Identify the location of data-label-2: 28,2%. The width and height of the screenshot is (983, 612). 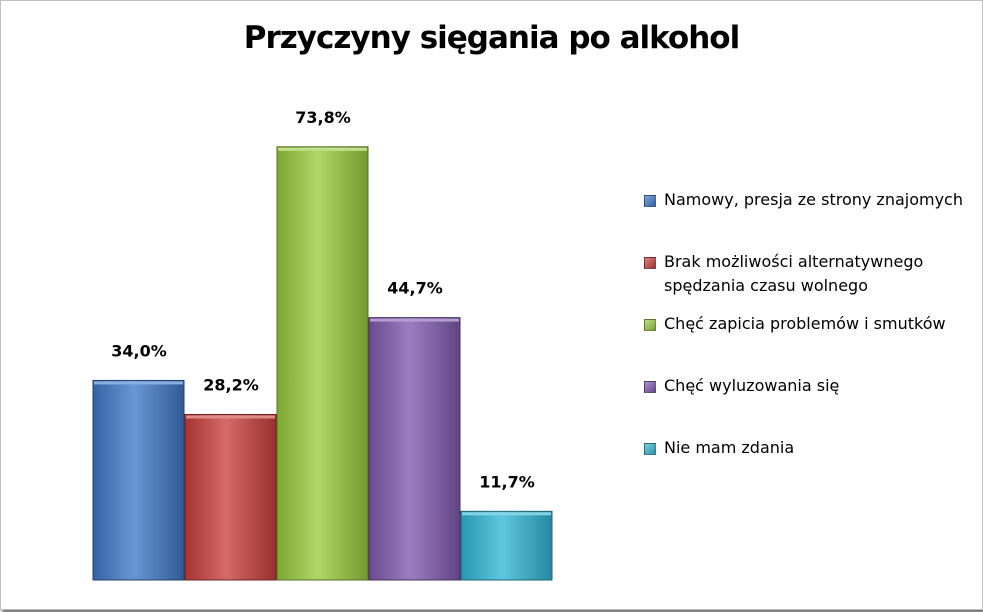
(231, 384).